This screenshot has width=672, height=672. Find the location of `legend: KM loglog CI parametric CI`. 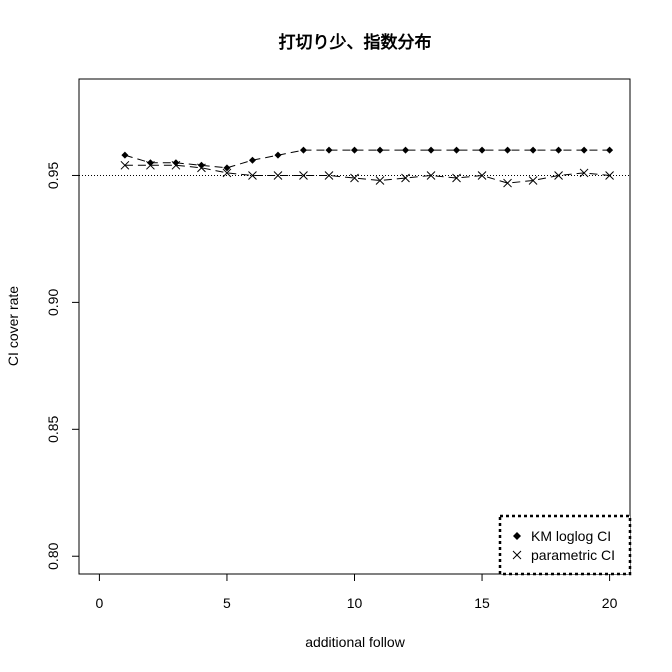

legend: KM loglog CI parametric CI is located at coordinates (565, 545).